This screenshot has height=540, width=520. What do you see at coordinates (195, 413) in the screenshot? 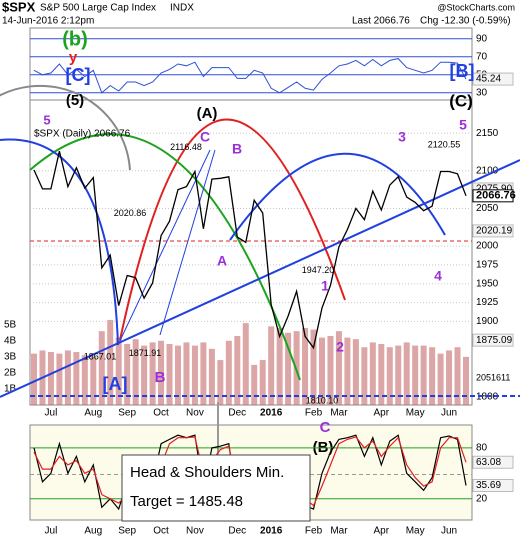
I see `x-tick-label: Nov` at bounding box center [195, 413].